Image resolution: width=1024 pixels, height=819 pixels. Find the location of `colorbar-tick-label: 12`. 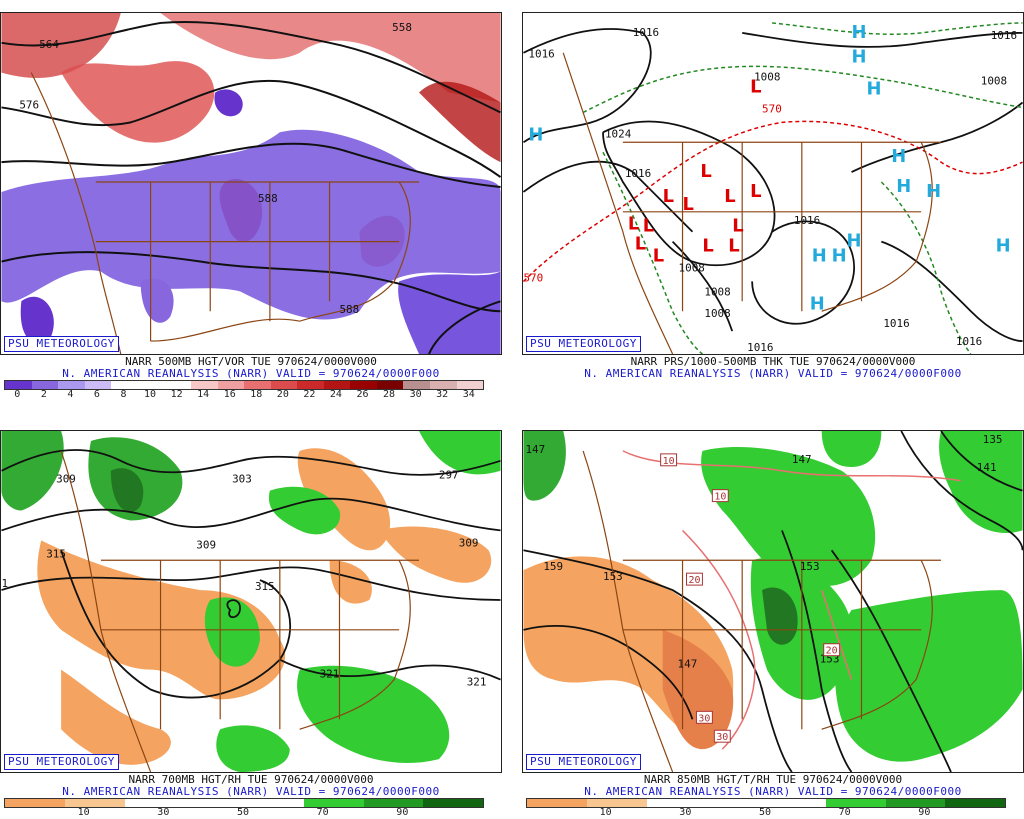

colorbar-tick-label: 12 is located at coordinates (176, 394).